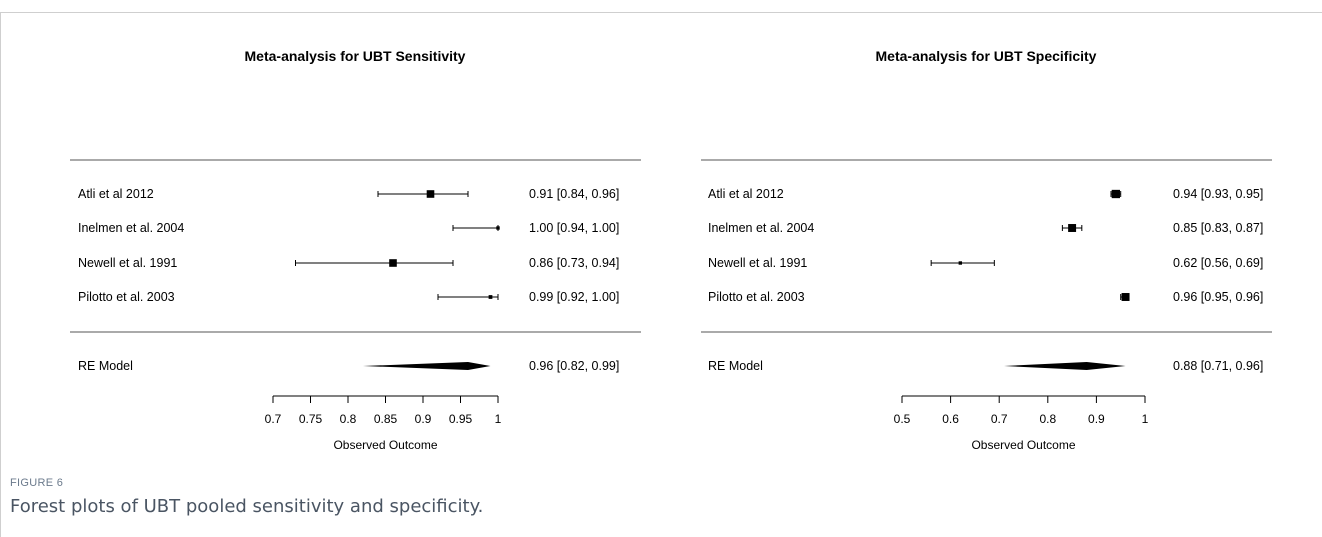 The height and width of the screenshot is (537, 1322). Describe the element at coordinates (574, 228) in the screenshot. I see `estimate-label: 1.00 [0.94, 1.00]` at that location.